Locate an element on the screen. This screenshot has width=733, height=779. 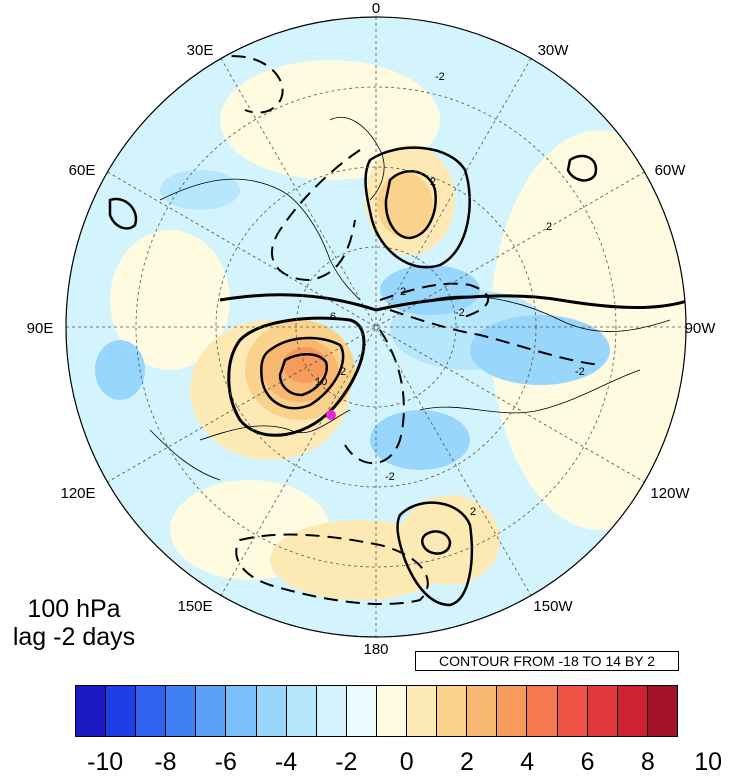
colorbar is located at coordinates (376, 711).